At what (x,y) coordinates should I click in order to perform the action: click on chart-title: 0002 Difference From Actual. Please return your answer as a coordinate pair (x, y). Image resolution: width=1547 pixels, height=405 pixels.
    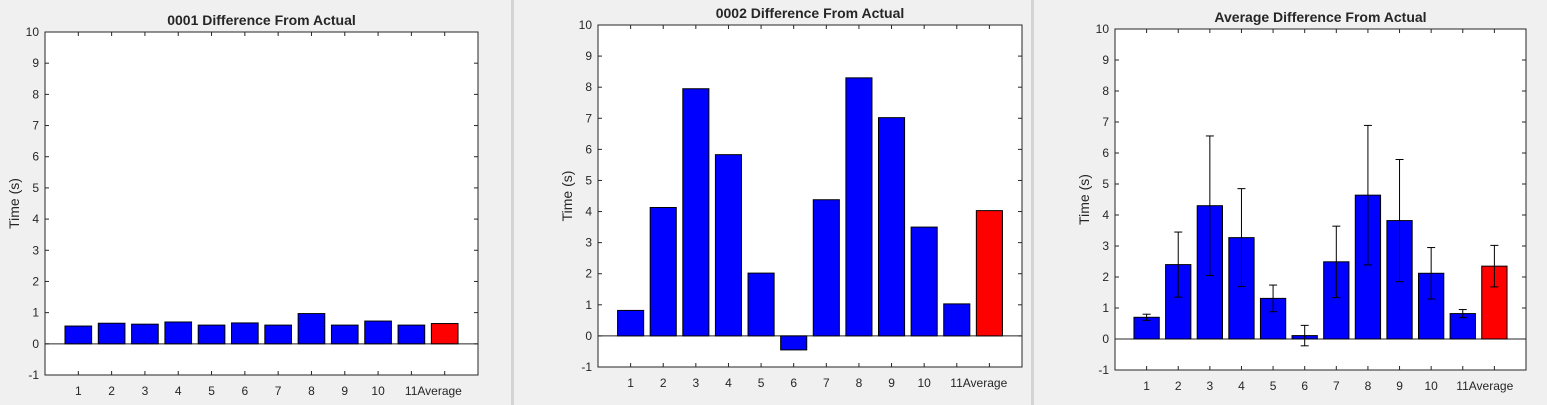
    Looking at the image, I should click on (810, 13).